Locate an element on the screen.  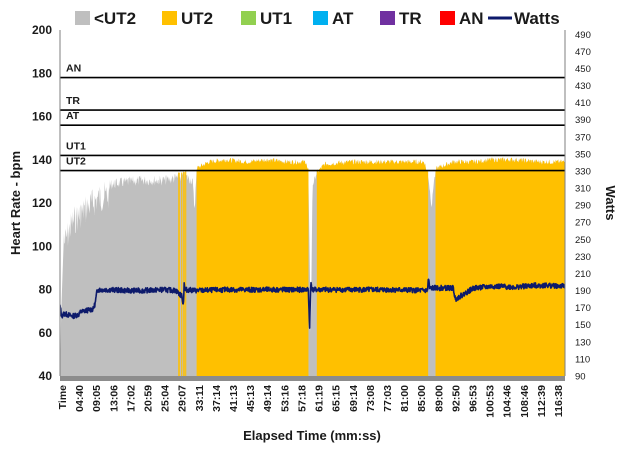
zone-label-ut2: UT2 is located at coordinates (76, 162).